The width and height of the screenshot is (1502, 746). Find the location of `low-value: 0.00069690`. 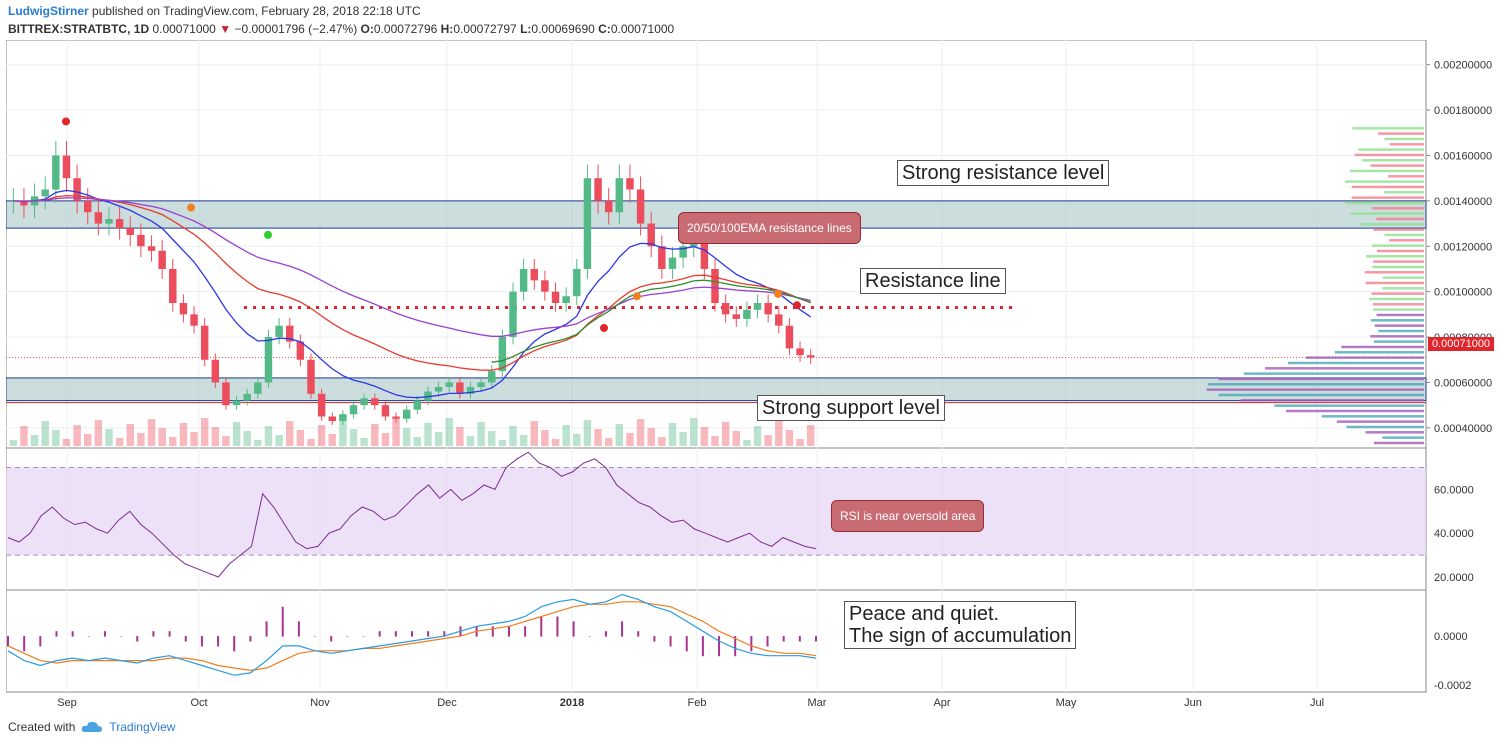

low-value: 0.00069690 is located at coordinates (562, 29).